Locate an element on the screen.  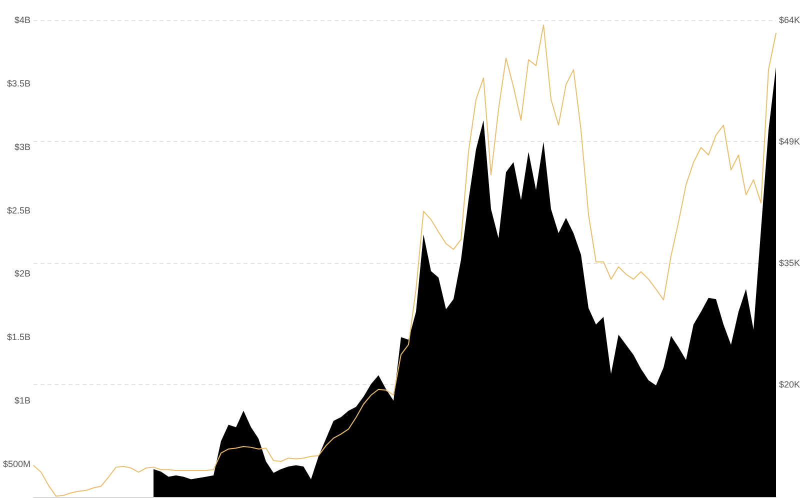
y-tick-label: $1.5B is located at coordinates (18, 337).